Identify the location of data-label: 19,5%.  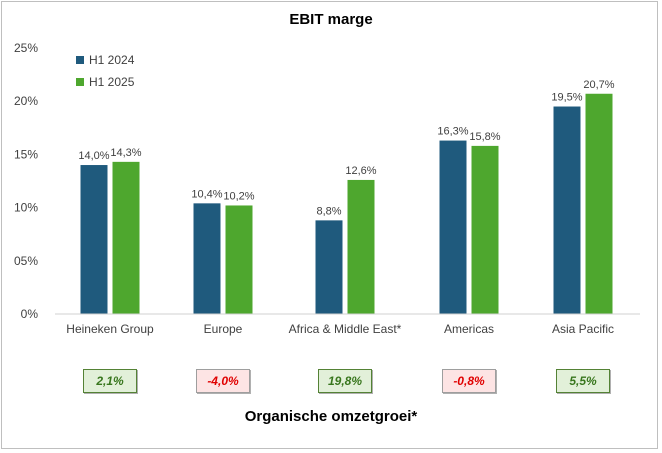
(566, 98).